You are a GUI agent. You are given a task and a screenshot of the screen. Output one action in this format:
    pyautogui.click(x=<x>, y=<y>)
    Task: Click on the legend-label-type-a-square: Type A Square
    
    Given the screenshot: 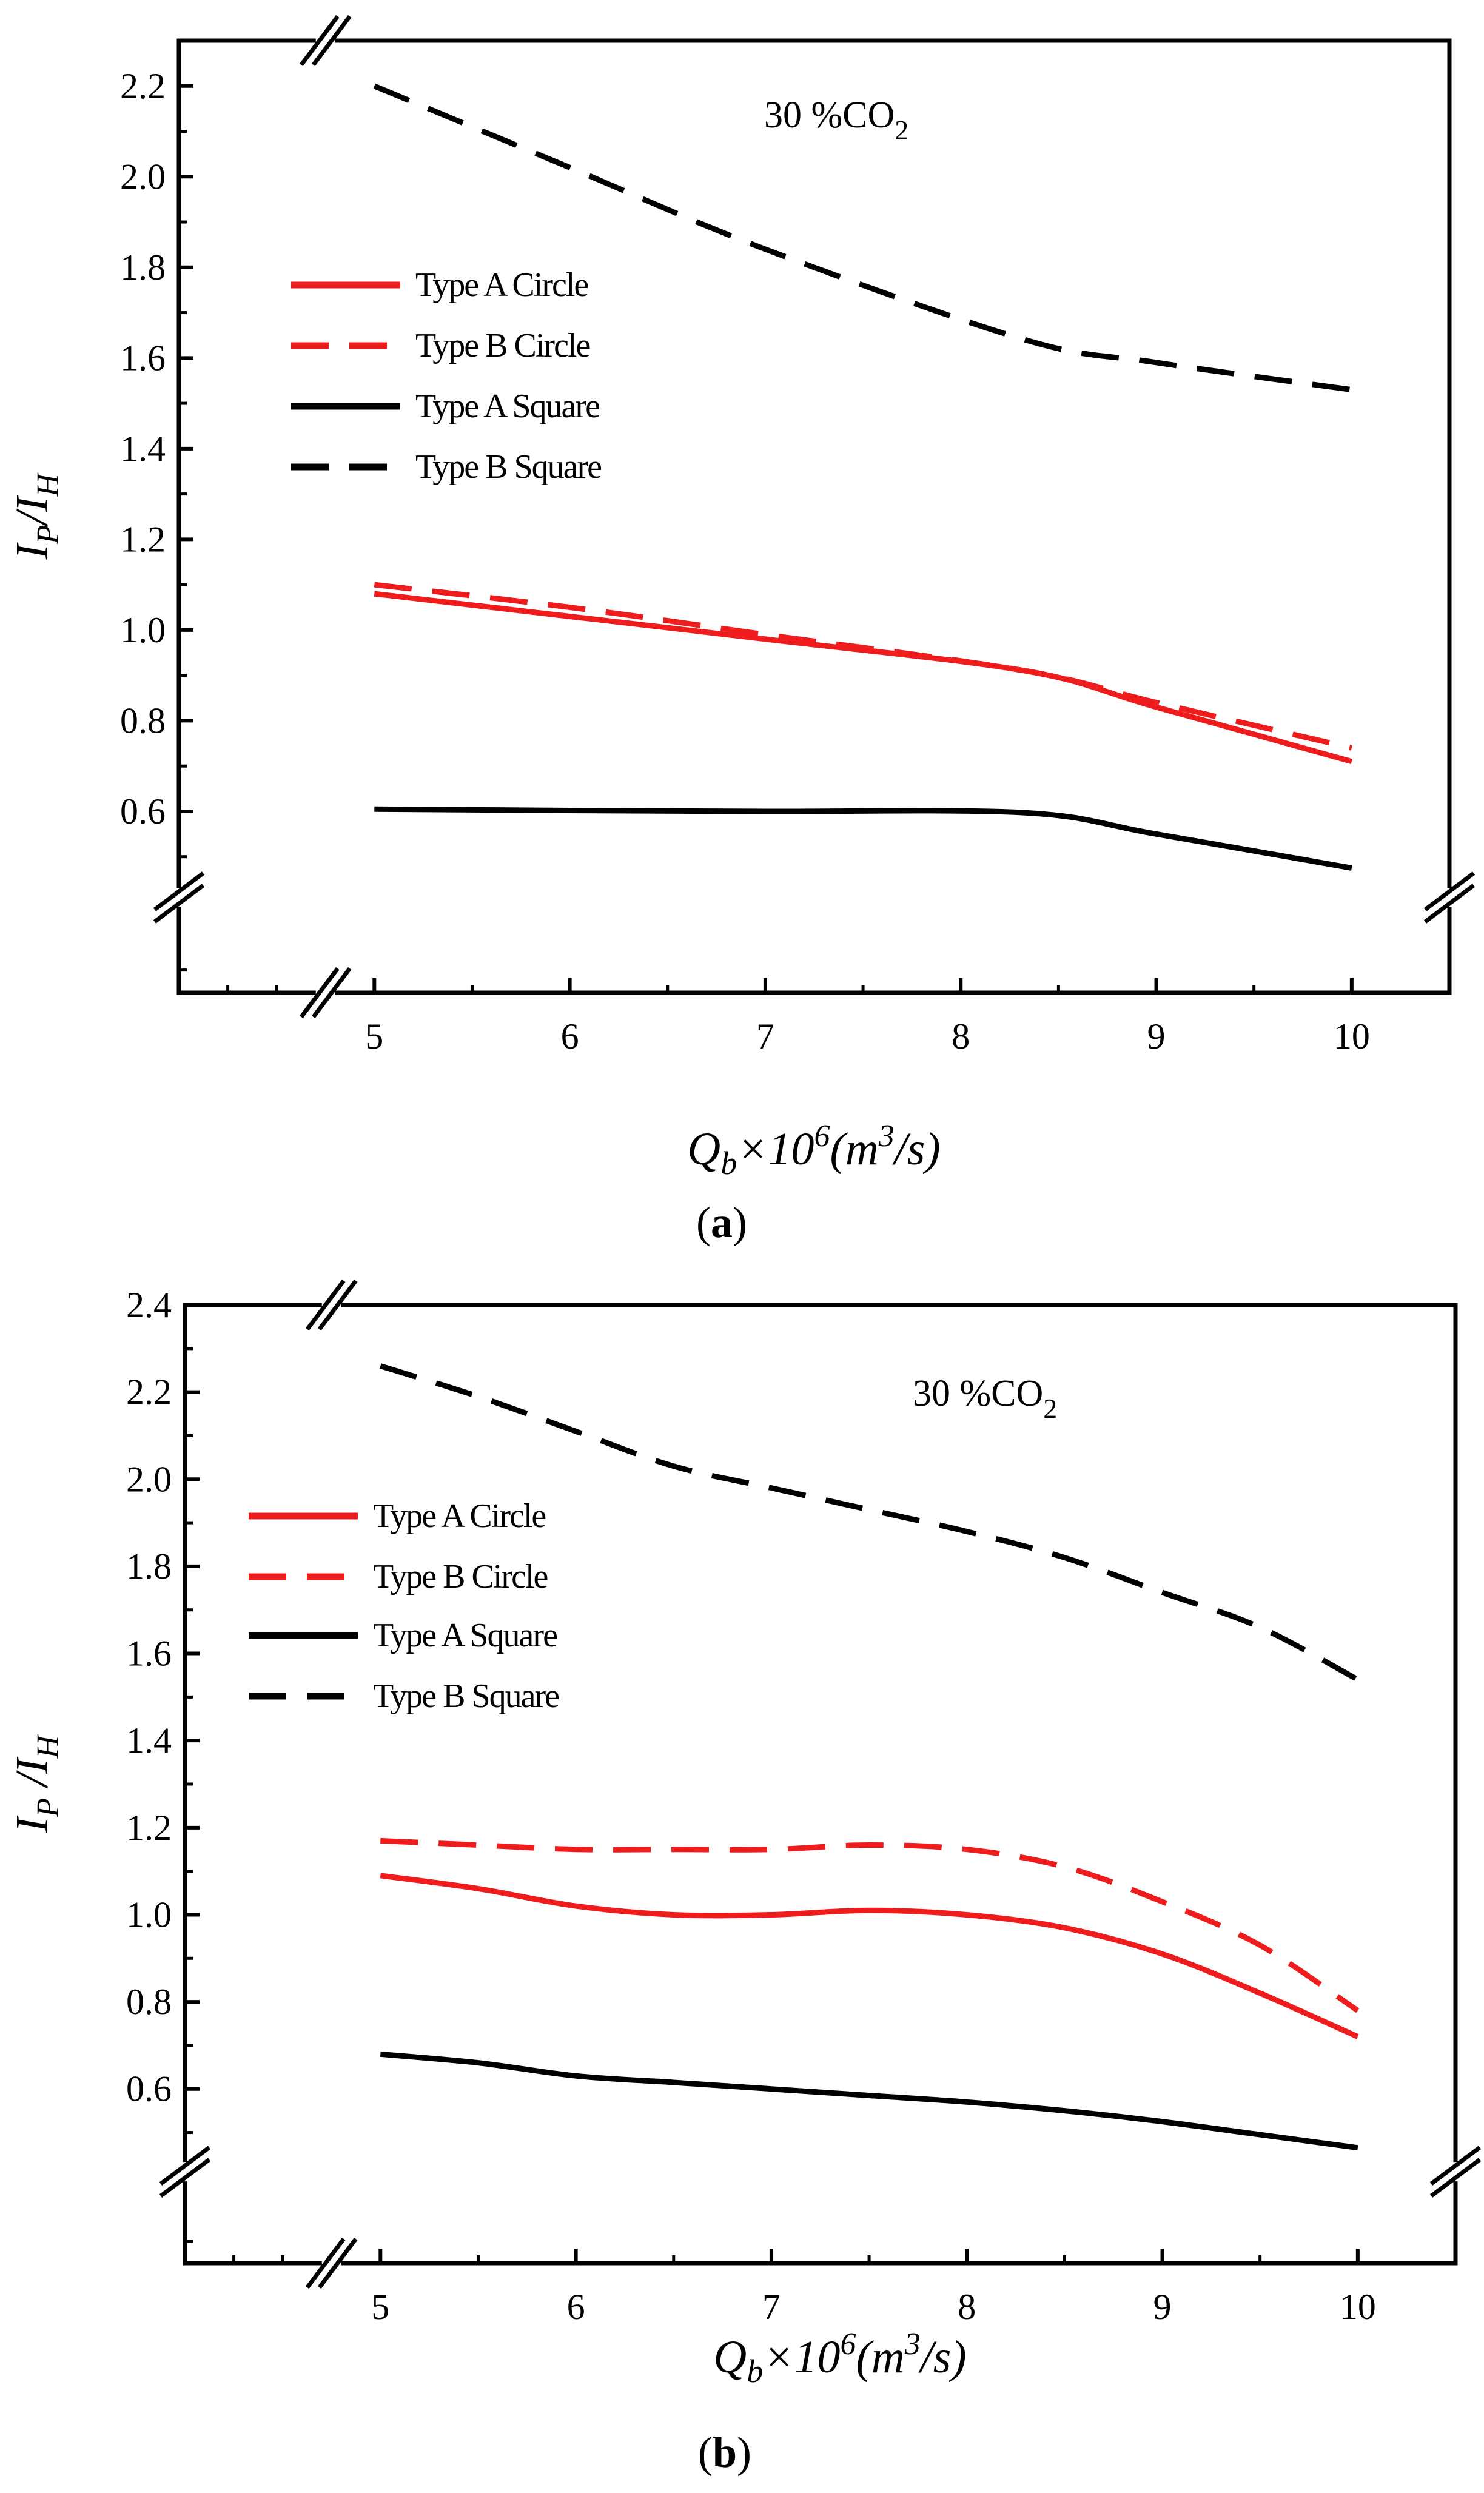 What is the action you would take?
    pyautogui.click(x=507, y=406)
    